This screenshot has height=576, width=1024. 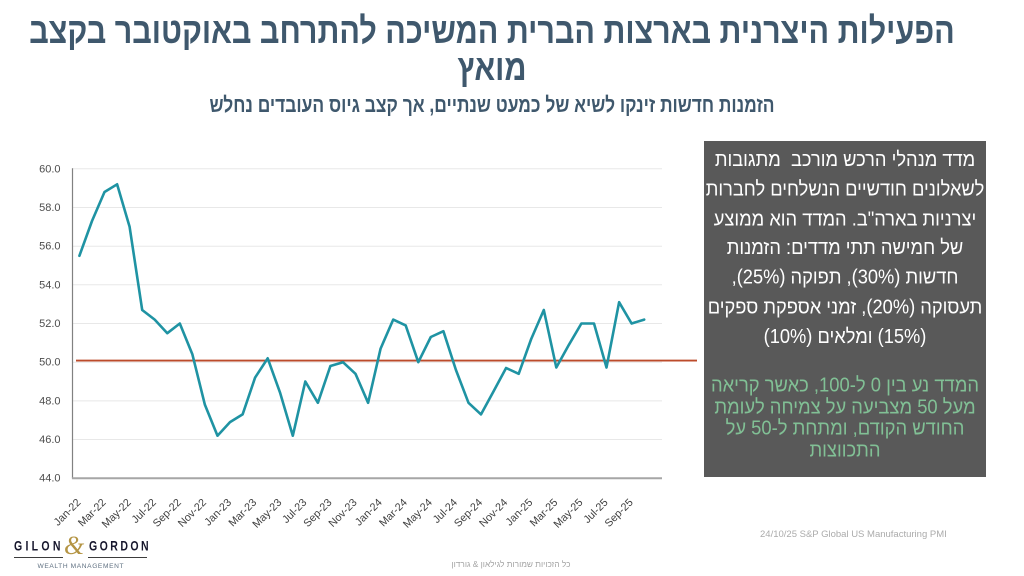 What do you see at coordinates (619, 513) in the screenshot?
I see `svg-text: Sep-25` at bounding box center [619, 513].